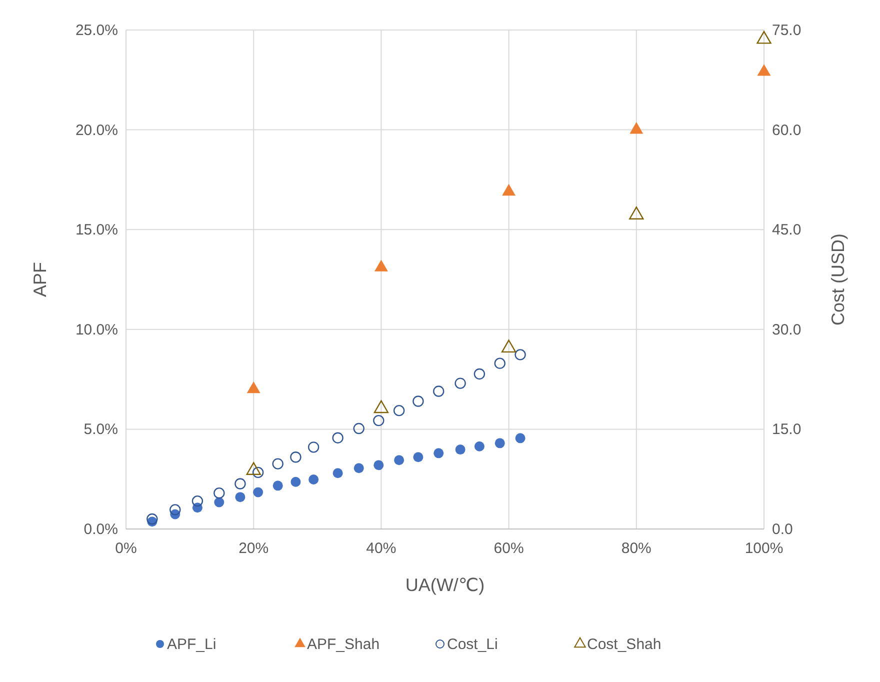  I want to click on y2-tick-label: 45.0, so click(787, 230).